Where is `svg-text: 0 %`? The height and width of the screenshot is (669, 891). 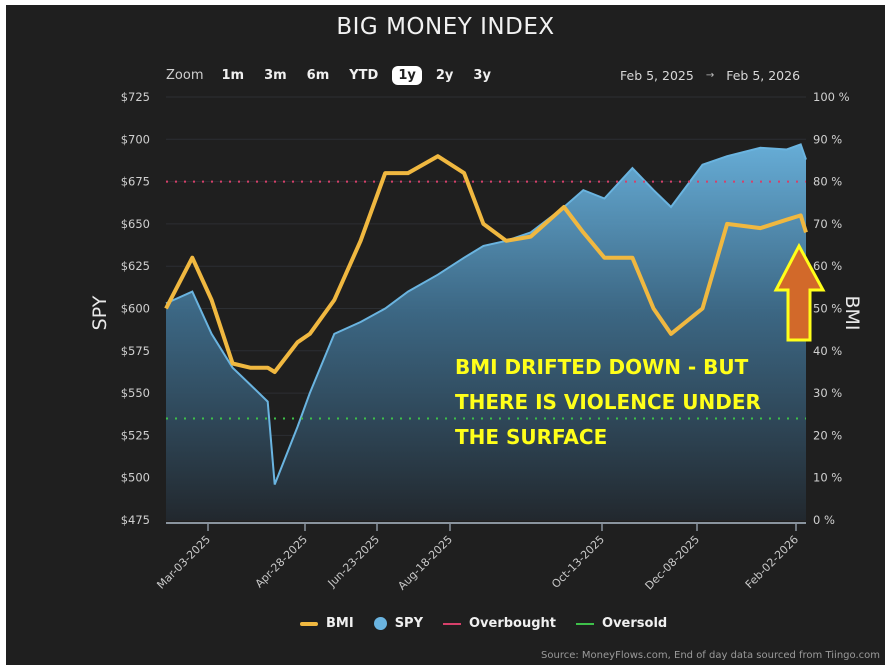
svg-text: 0 % is located at coordinates (824, 520).